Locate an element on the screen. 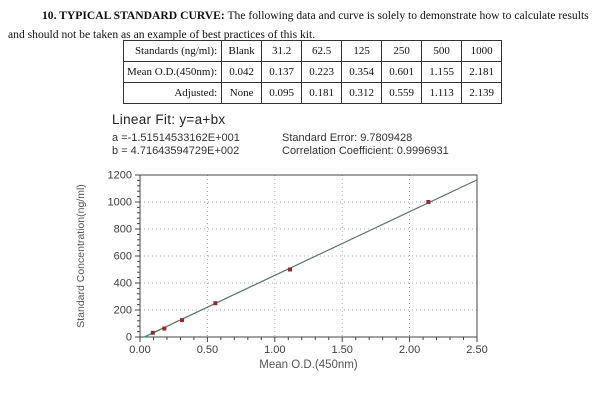 The height and width of the screenshot is (405, 600). table-cell: 1.155 is located at coordinates (442, 72).